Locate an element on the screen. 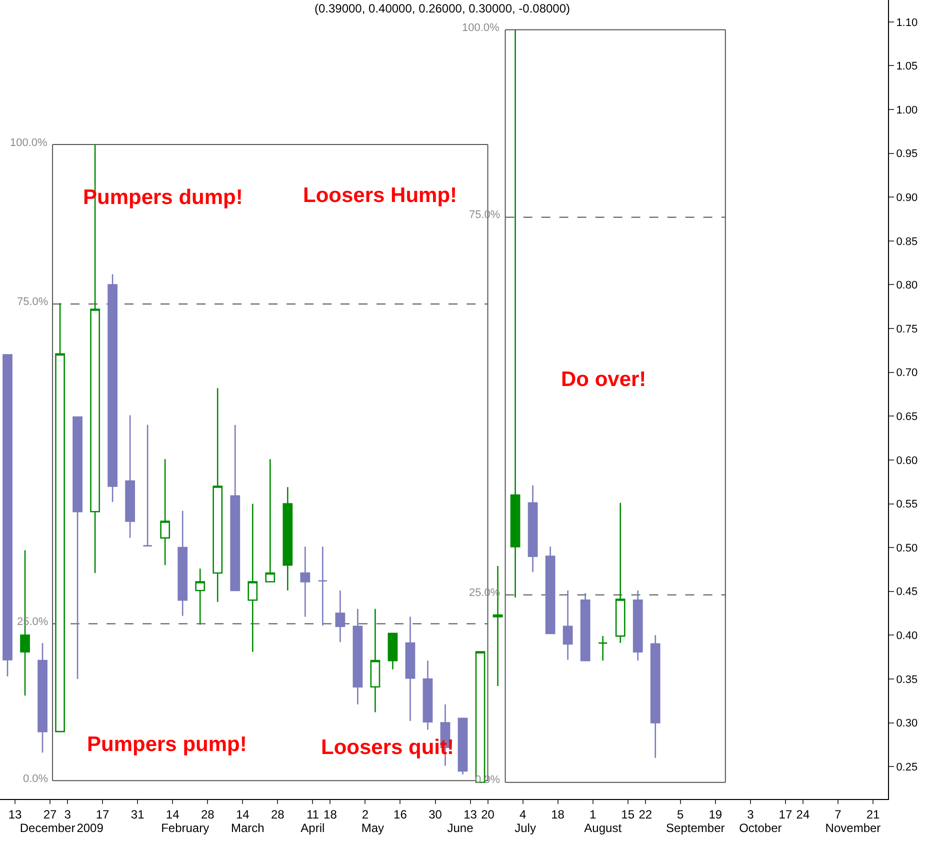 This screenshot has width=941, height=847. x-tick-label: 16 is located at coordinates (401, 814).